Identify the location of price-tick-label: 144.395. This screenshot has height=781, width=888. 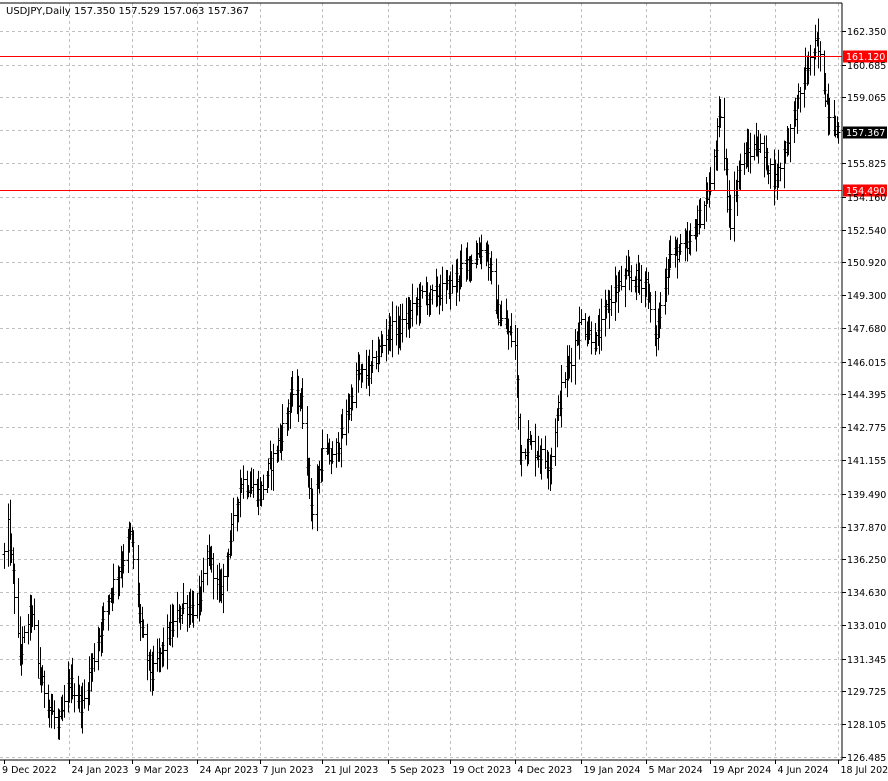
(866, 395).